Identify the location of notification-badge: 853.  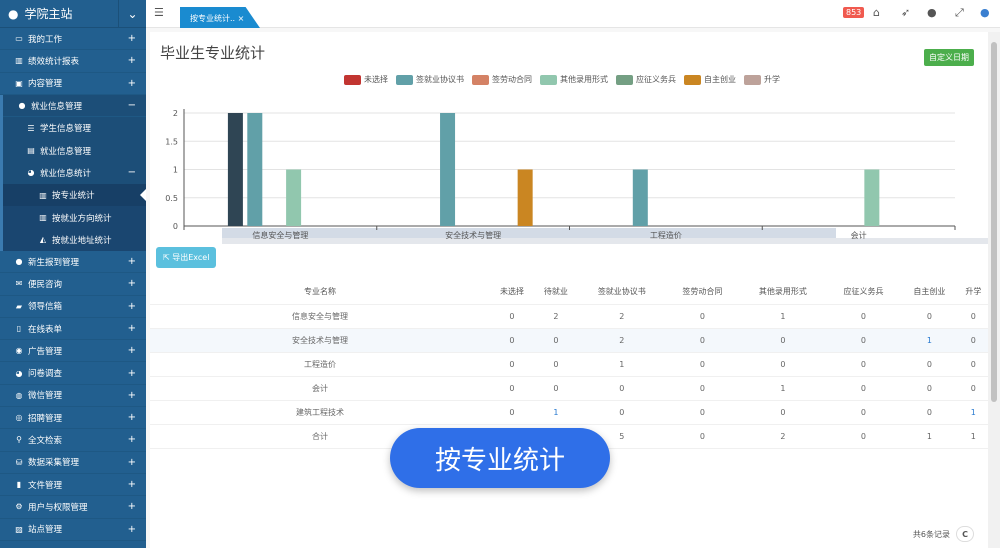
(854, 12).